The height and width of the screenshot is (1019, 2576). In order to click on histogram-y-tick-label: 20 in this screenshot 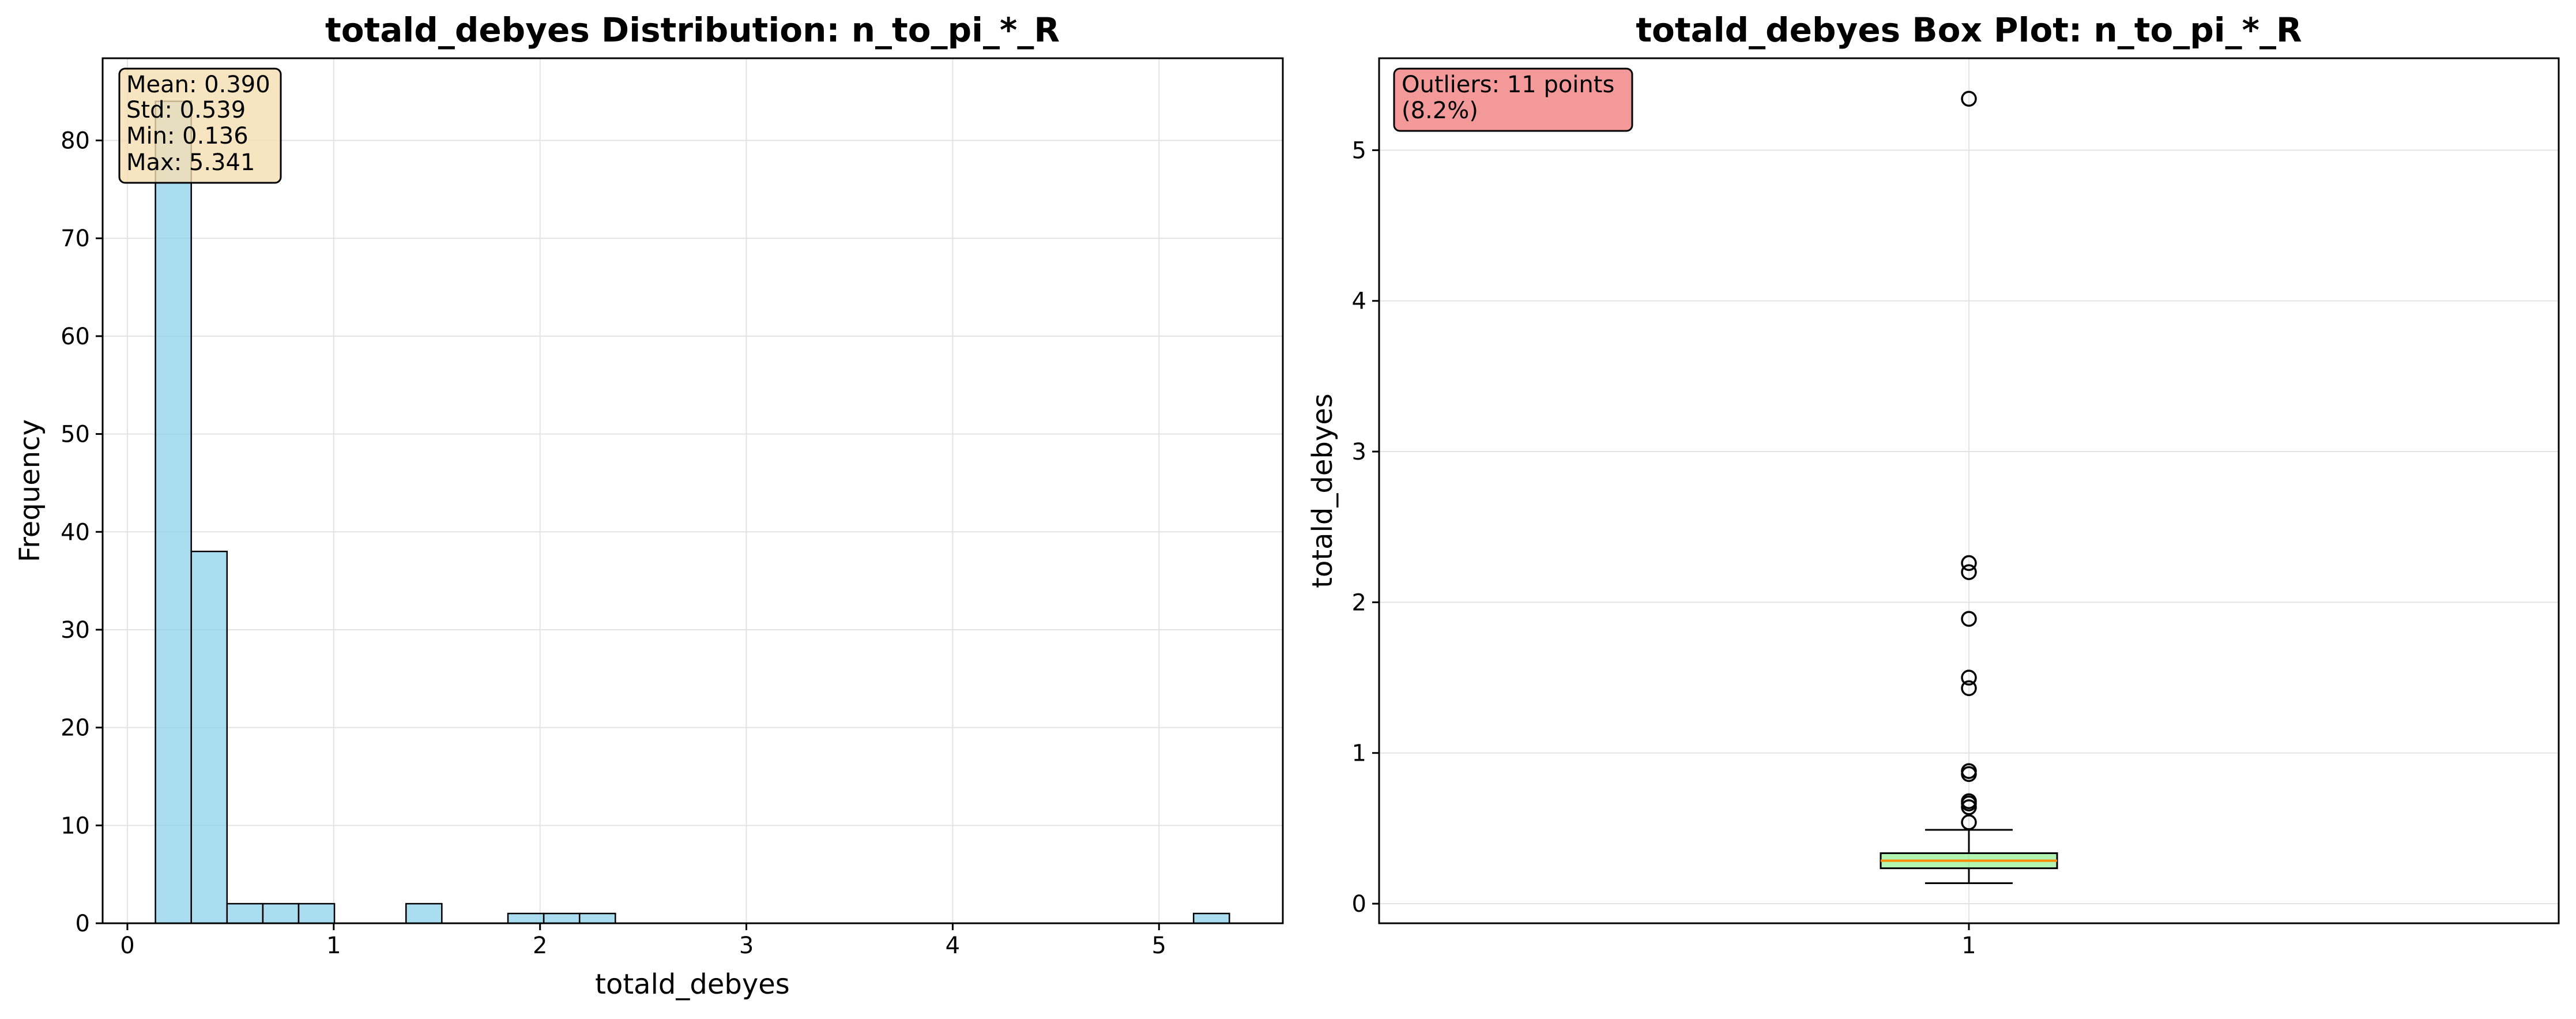, I will do `click(75, 728)`.